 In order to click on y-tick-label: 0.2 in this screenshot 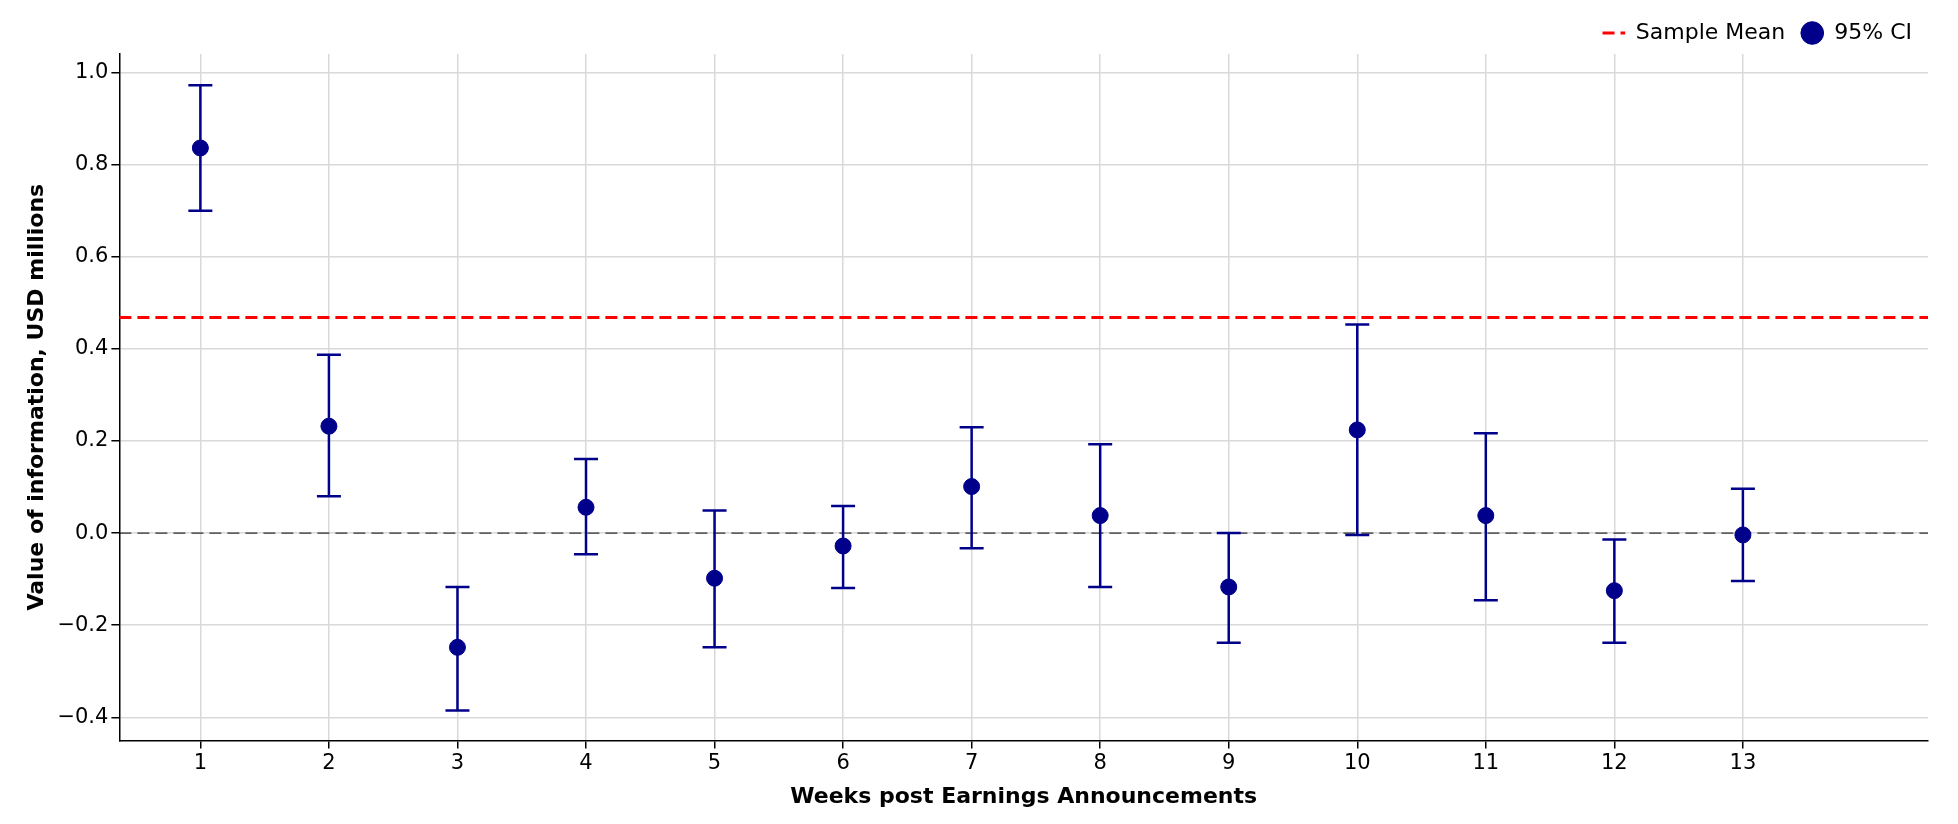, I will do `click(91, 439)`.